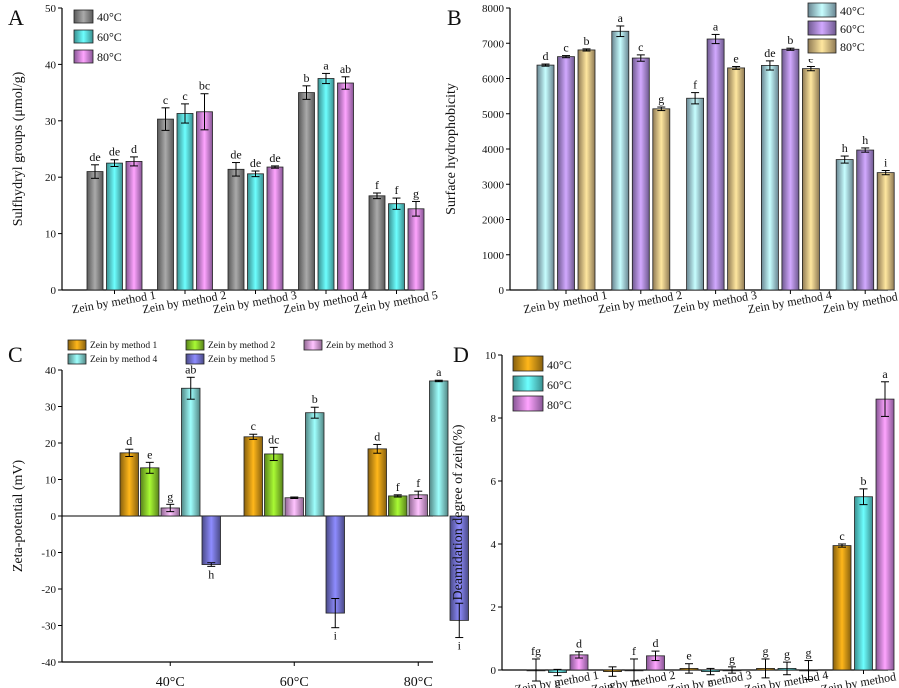 The height and width of the screenshot is (688, 899). Describe the element at coordinates (454, 17) in the screenshot. I see `panel-letter: B` at that location.